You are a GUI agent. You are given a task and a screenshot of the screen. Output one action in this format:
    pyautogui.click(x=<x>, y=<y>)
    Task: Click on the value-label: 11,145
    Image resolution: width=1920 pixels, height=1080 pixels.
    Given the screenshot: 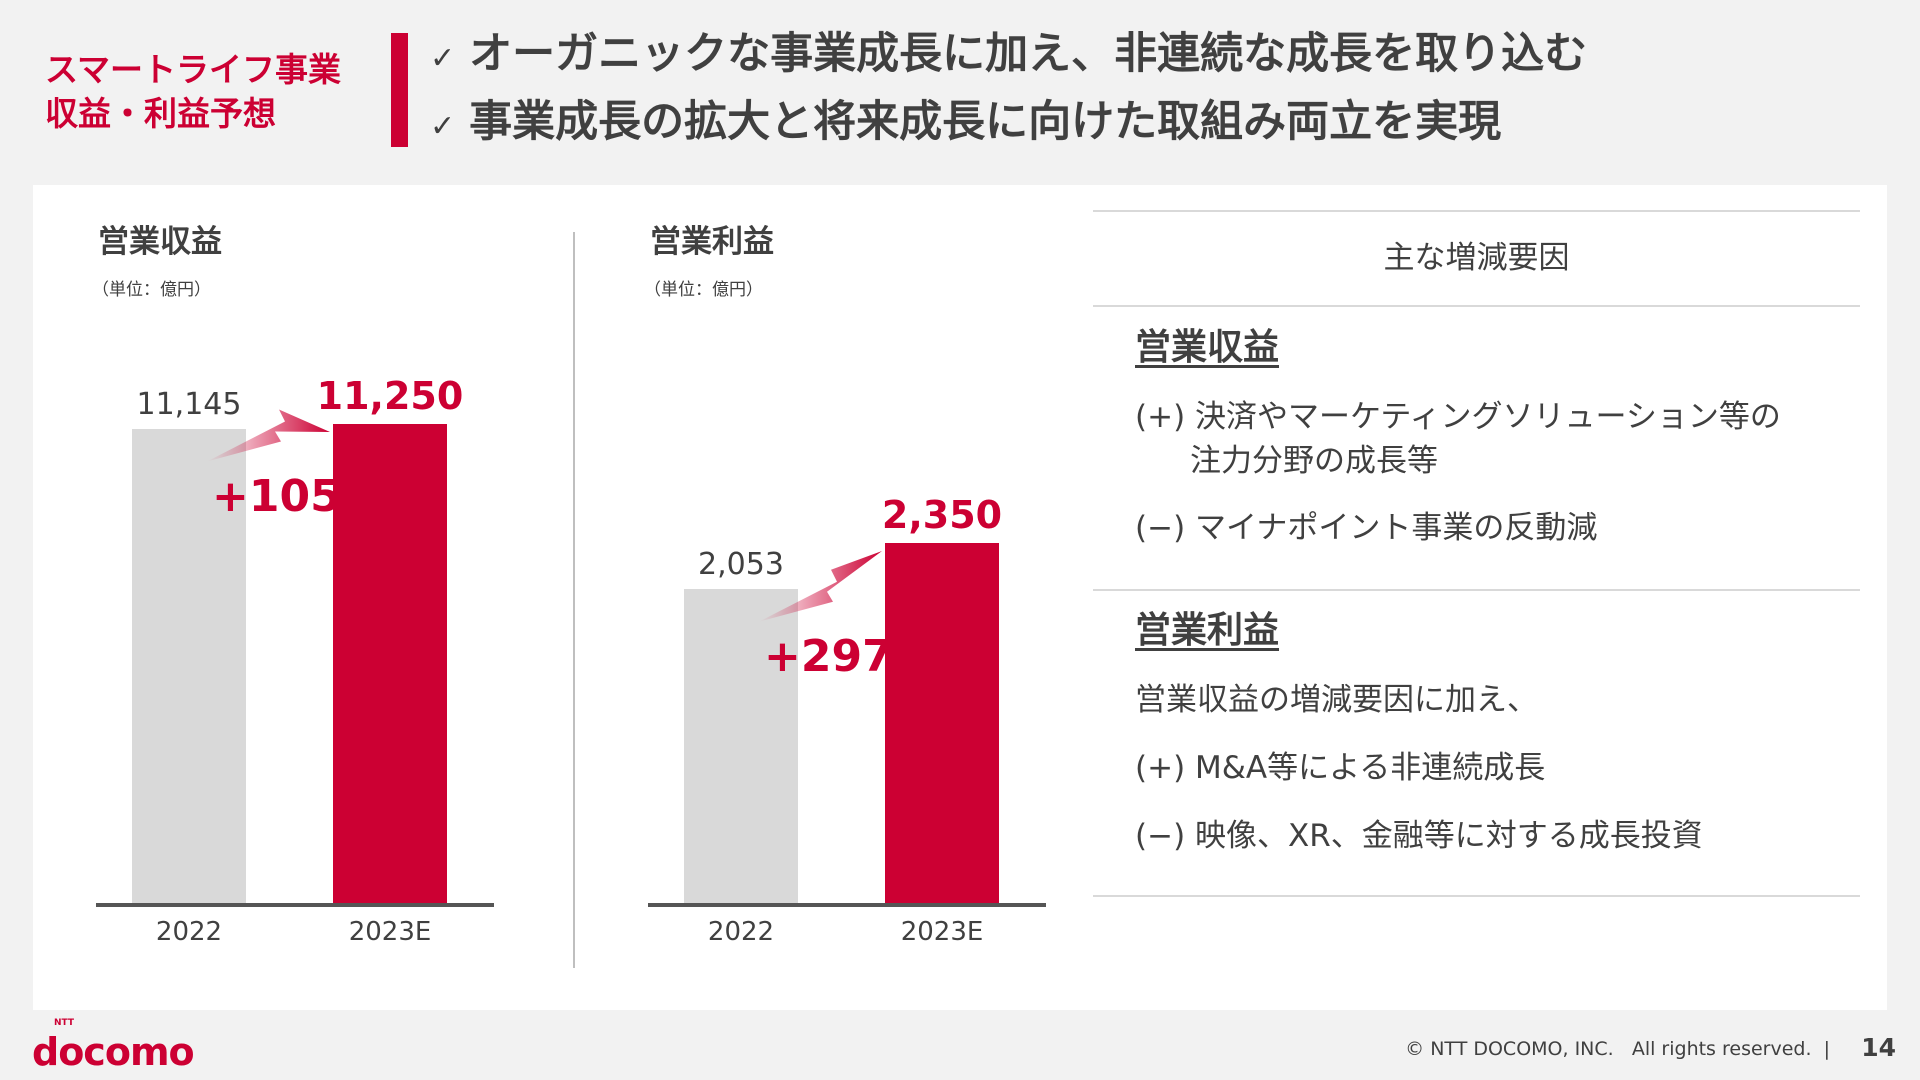 What is the action you would take?
    pyautogui.click(x=189, y=404)
    